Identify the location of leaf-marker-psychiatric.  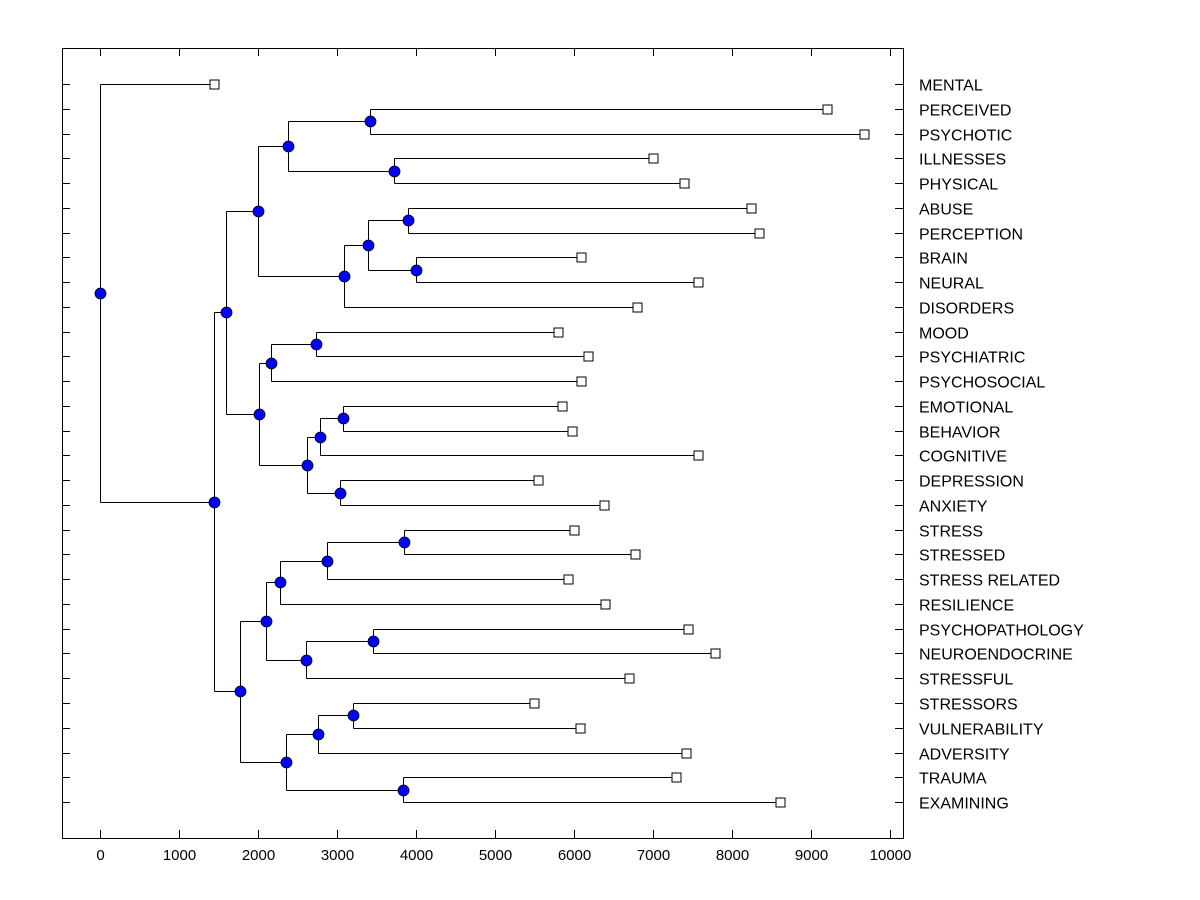
(588, 356).